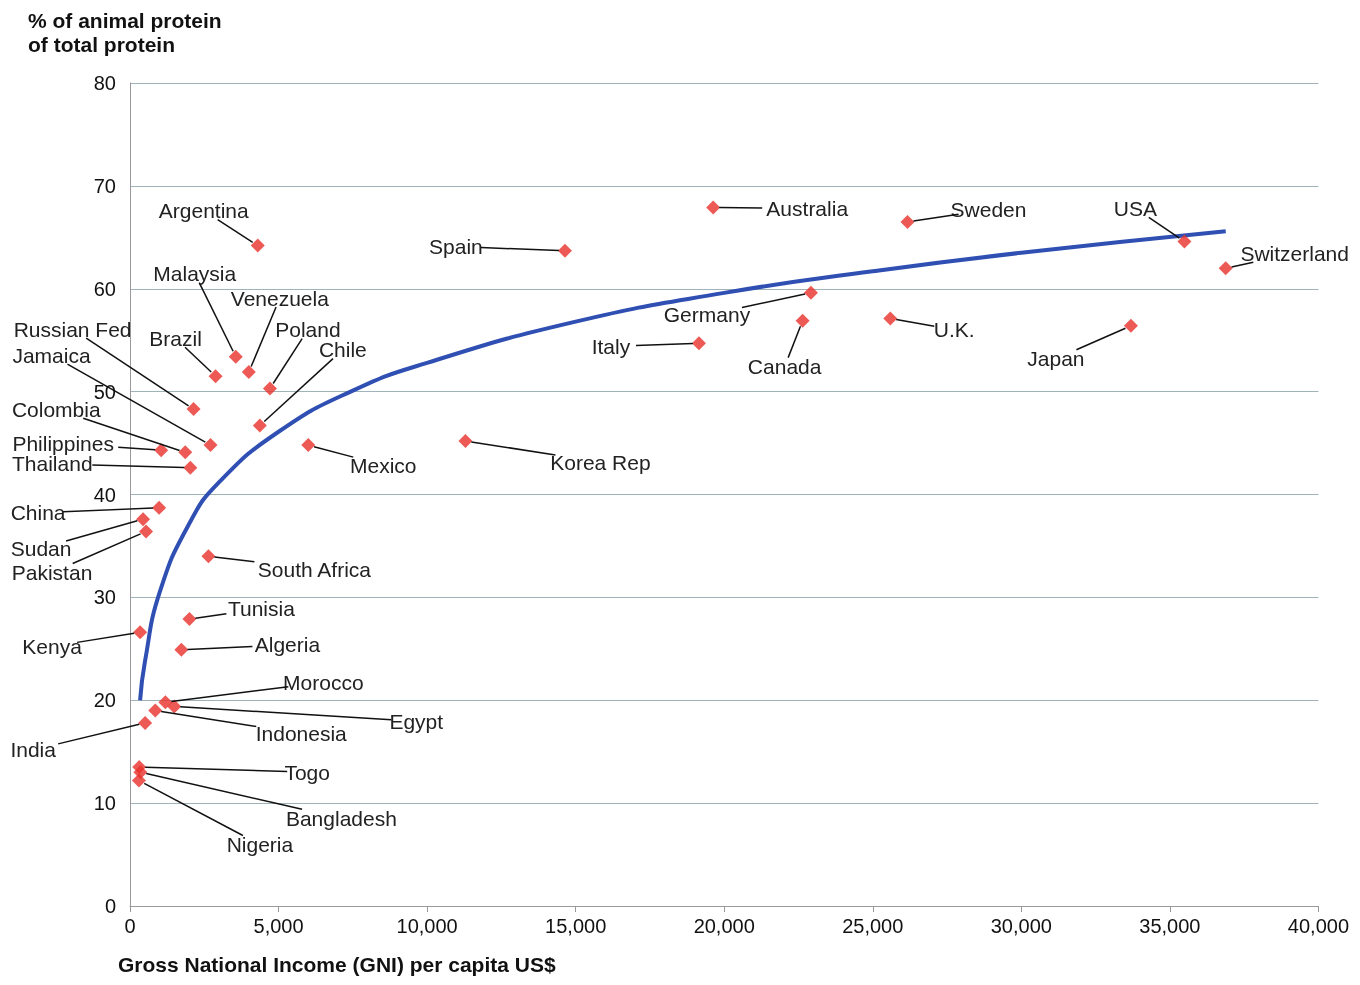 The image size is (1360, 985). I want to click on annotation: U.K., so click(954, 330).